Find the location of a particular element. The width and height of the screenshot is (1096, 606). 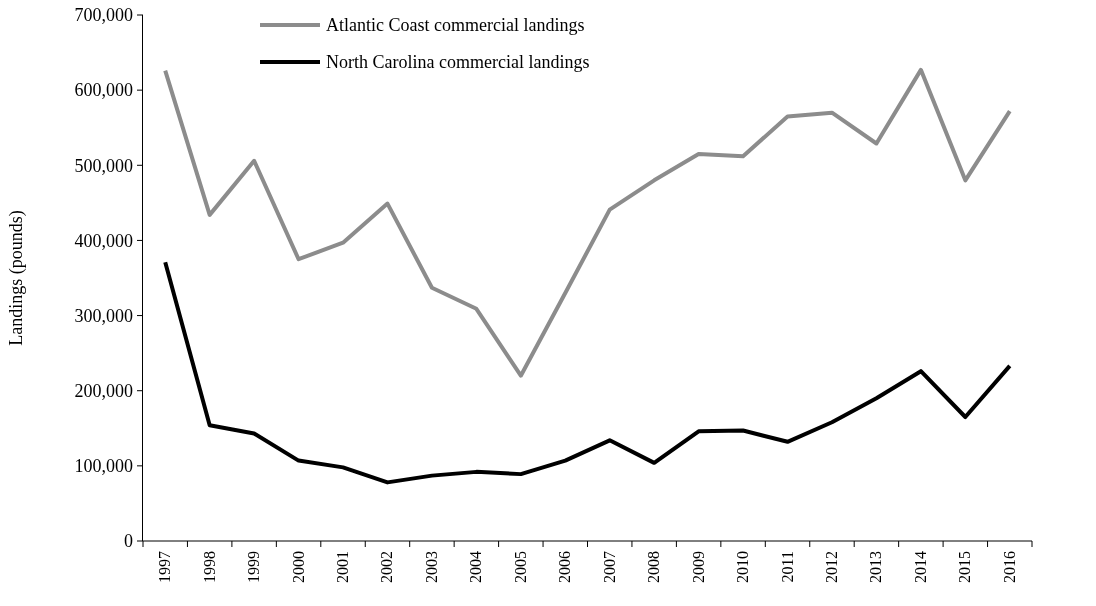

y-tick-label: 200,000 is located at coordinates (103, 391).